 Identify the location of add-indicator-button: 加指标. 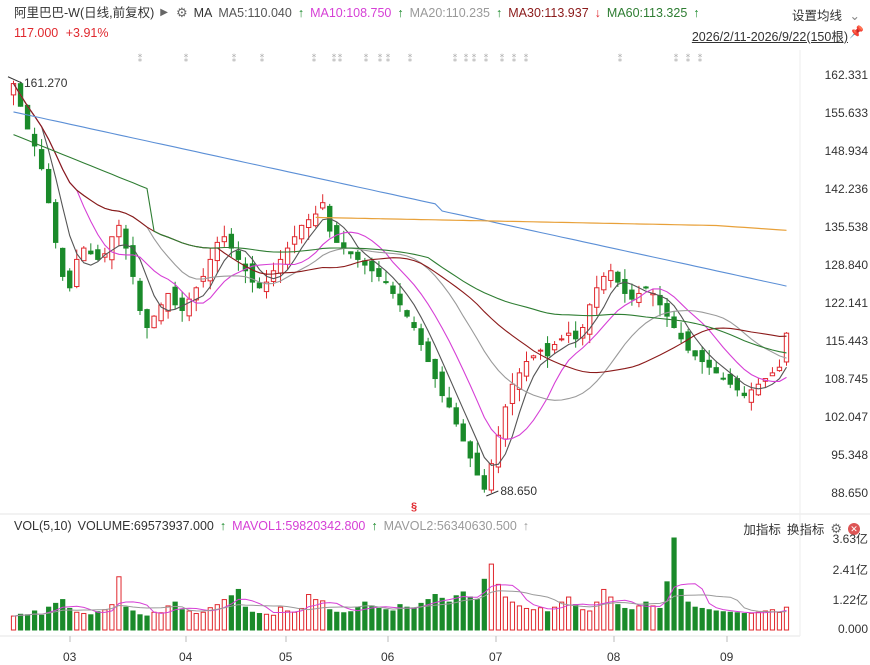
(762, 530).